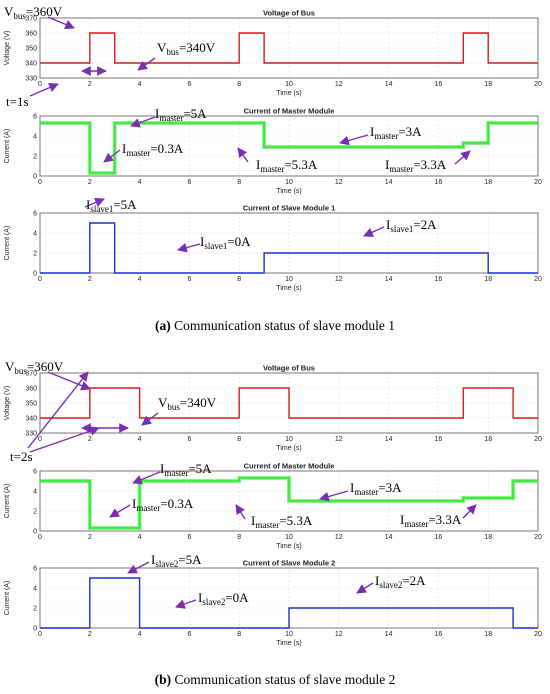  What do you see at coordinates (31, 79) in the screenshot?
I see `y-tick-label: 330` at bounding box center [31, 79].